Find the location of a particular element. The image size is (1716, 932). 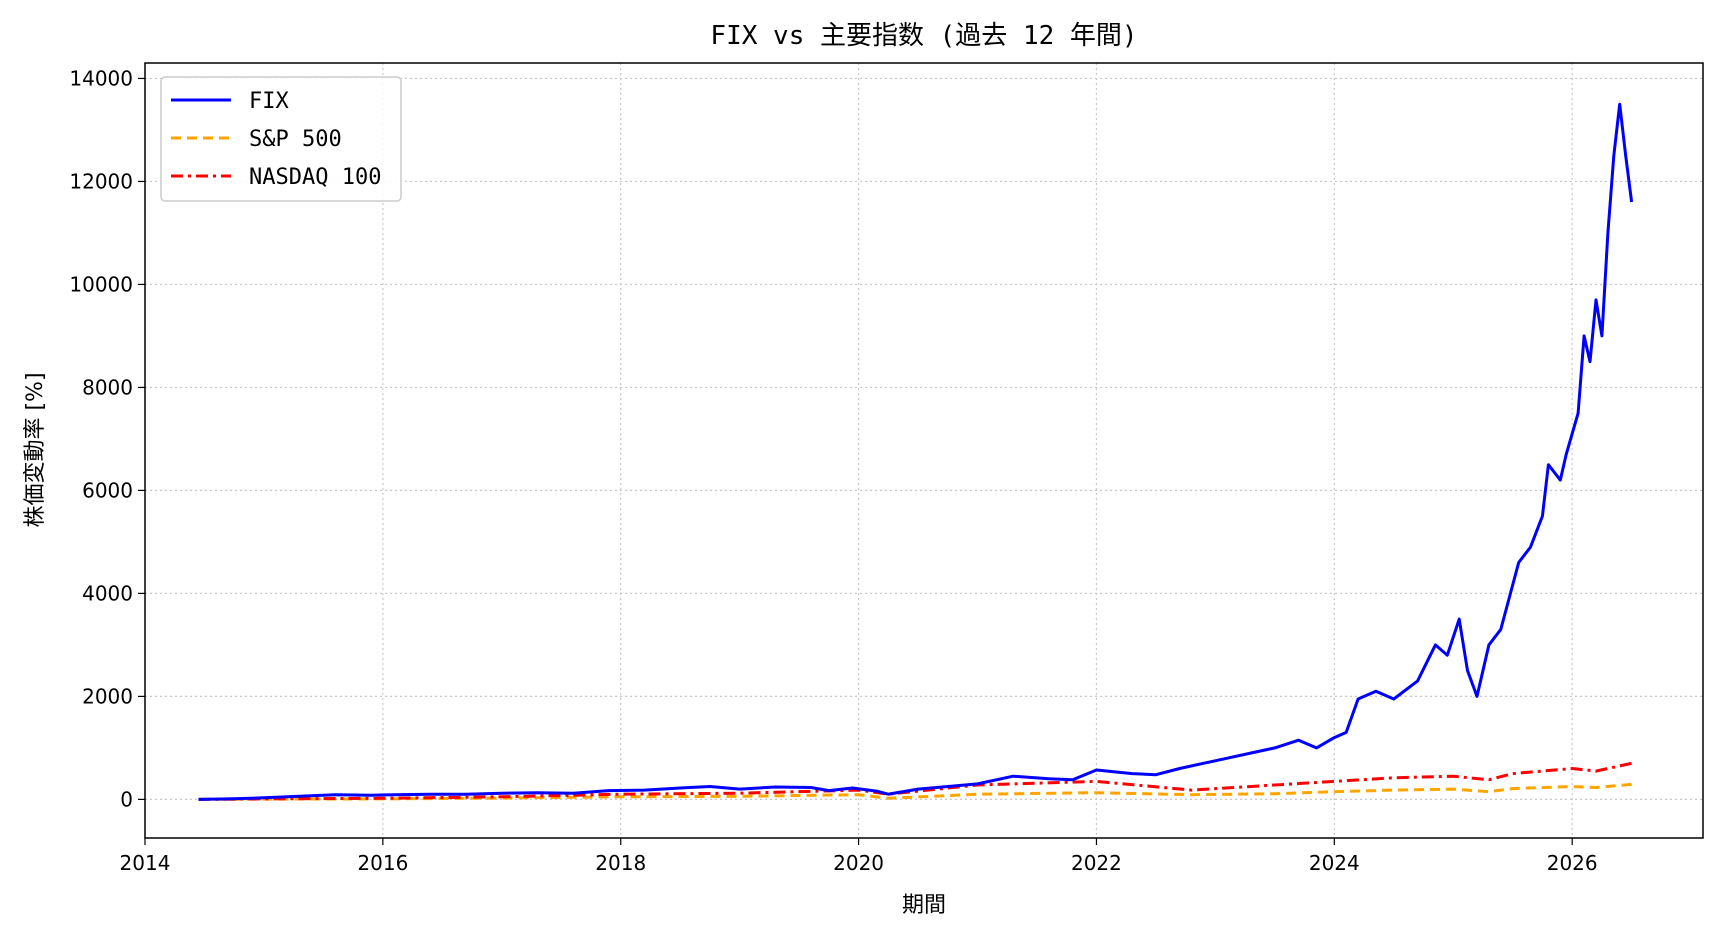

chart-title: FIX vs 主要指数 (過去 12 年間) is located at coordinates (923, 36).